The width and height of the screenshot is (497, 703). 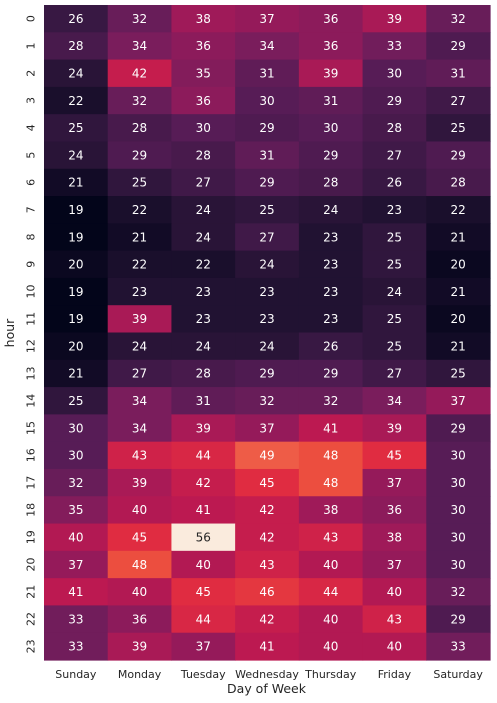 I want to click on x-tick-label: Saturday, so click(x=458, y=674).